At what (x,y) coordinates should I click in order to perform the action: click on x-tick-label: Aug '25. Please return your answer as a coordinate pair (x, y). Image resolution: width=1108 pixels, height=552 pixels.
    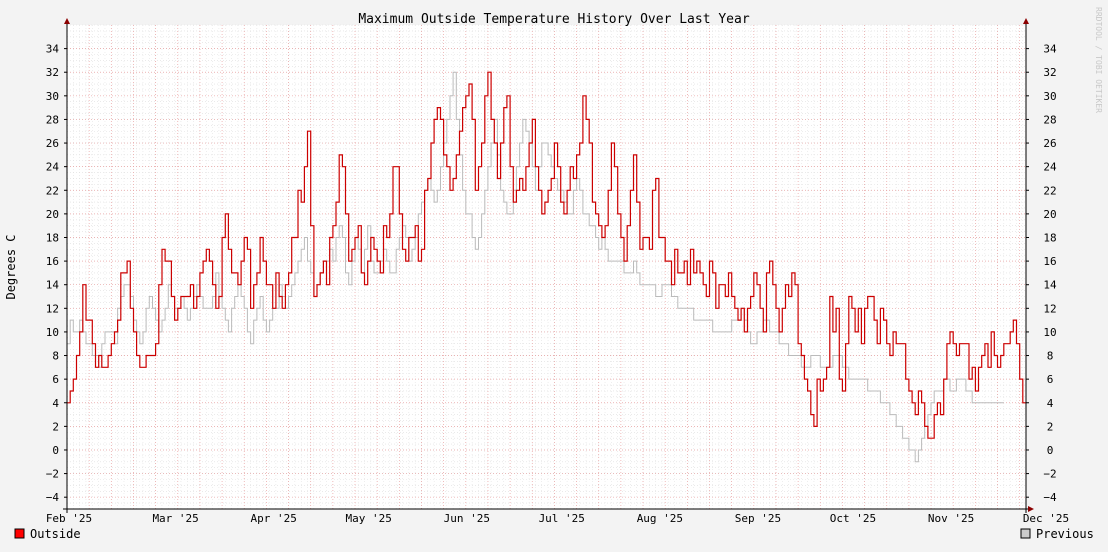
    Looking at the image, I should click on (660, 518).